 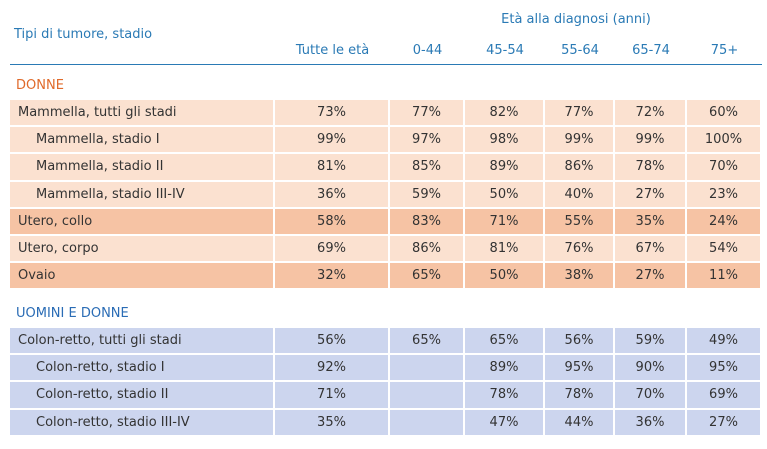 What do you see at coordinates (579, 194) in the screenshot?
I see `table-cell: 40%` at bounding box center [579, 194].